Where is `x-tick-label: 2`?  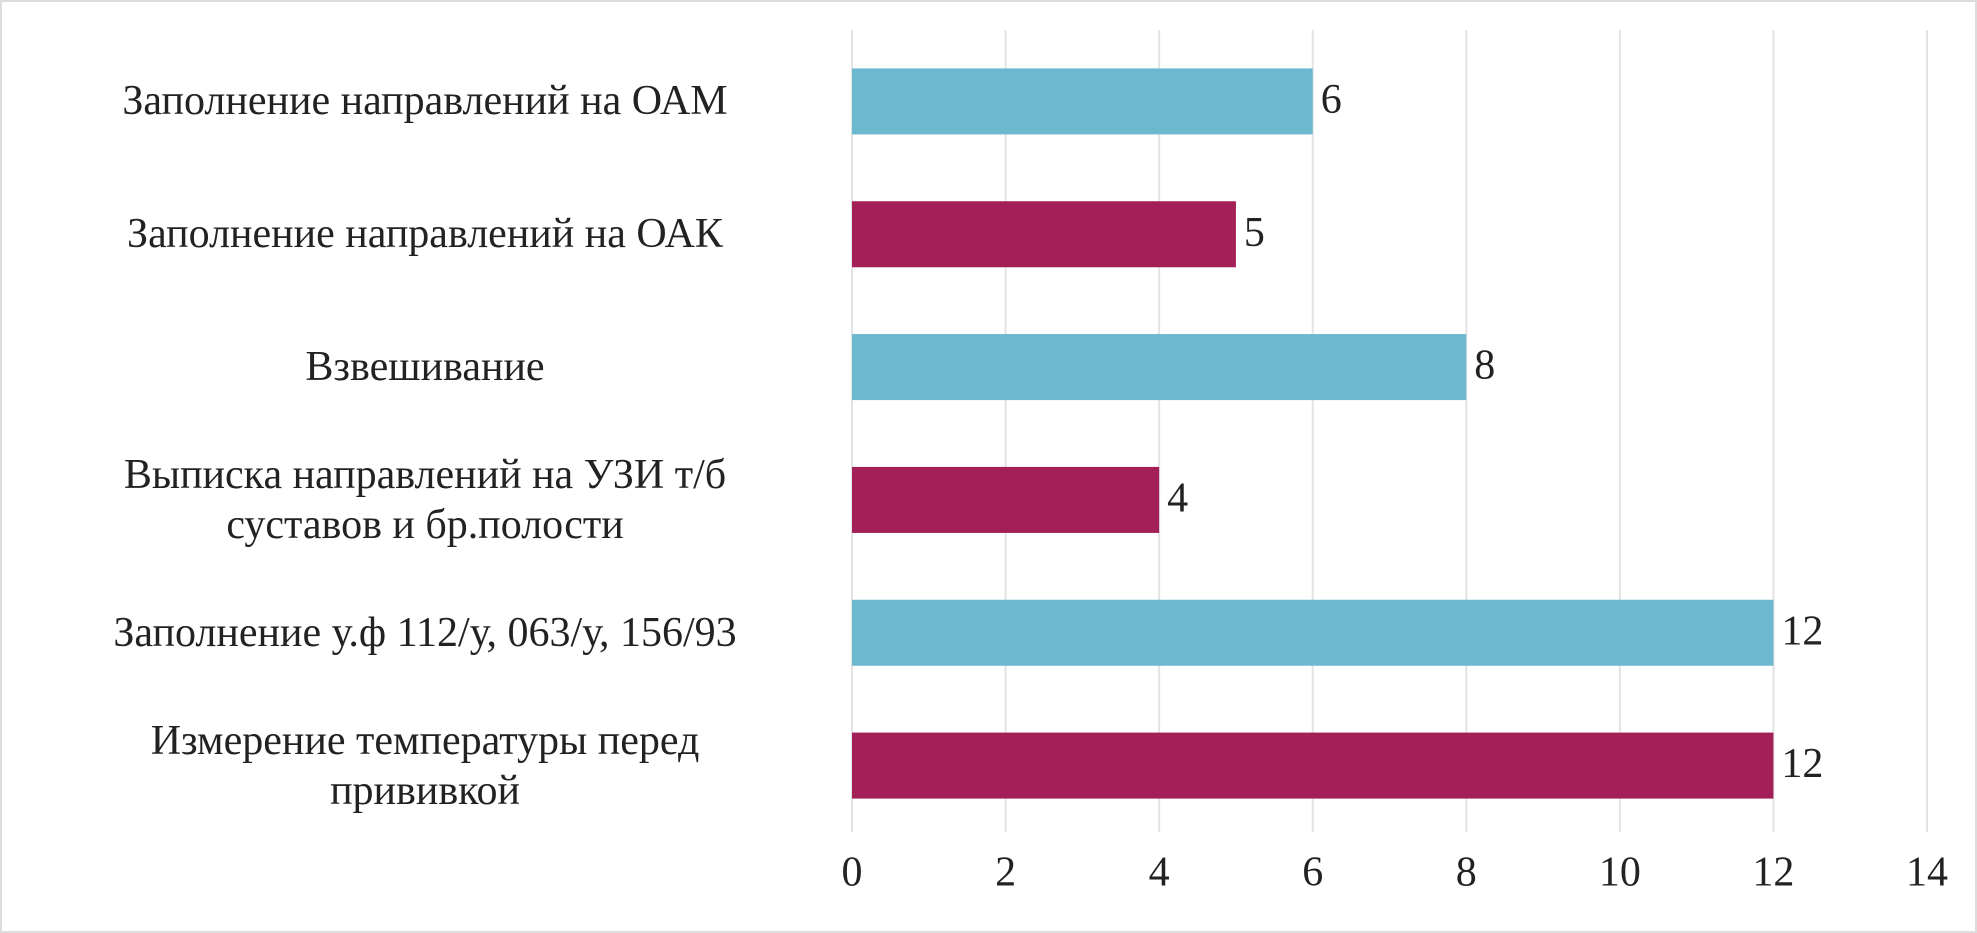
x-tick-label: 2 is located at coordinates (1005, 873).